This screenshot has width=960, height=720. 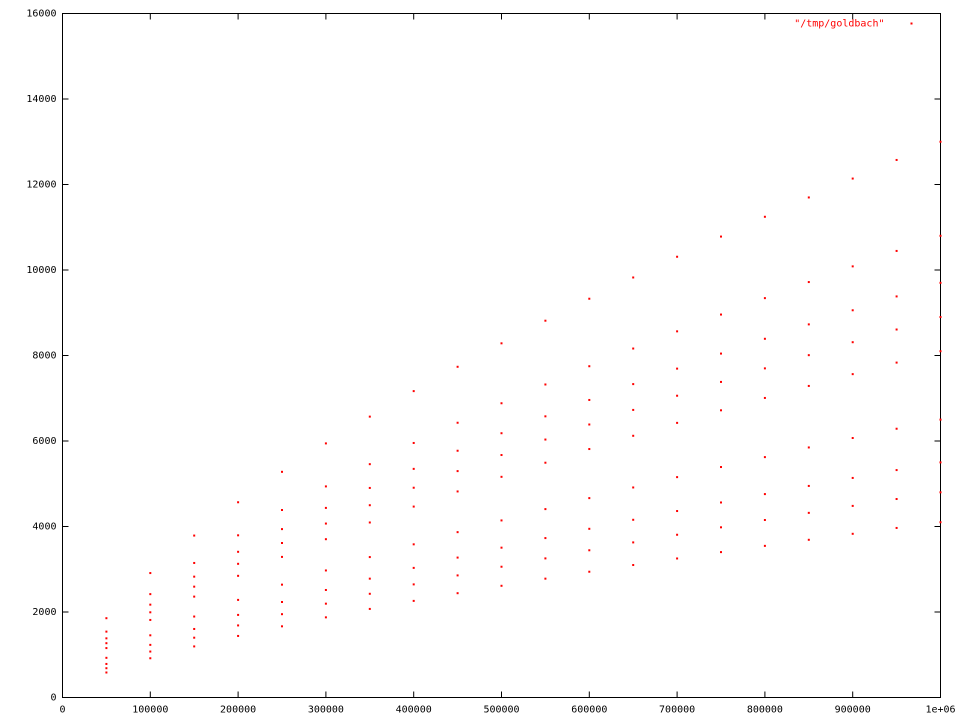 I want to click on legend-label: "/tmp/goldbach", so click(x=839, y=24).